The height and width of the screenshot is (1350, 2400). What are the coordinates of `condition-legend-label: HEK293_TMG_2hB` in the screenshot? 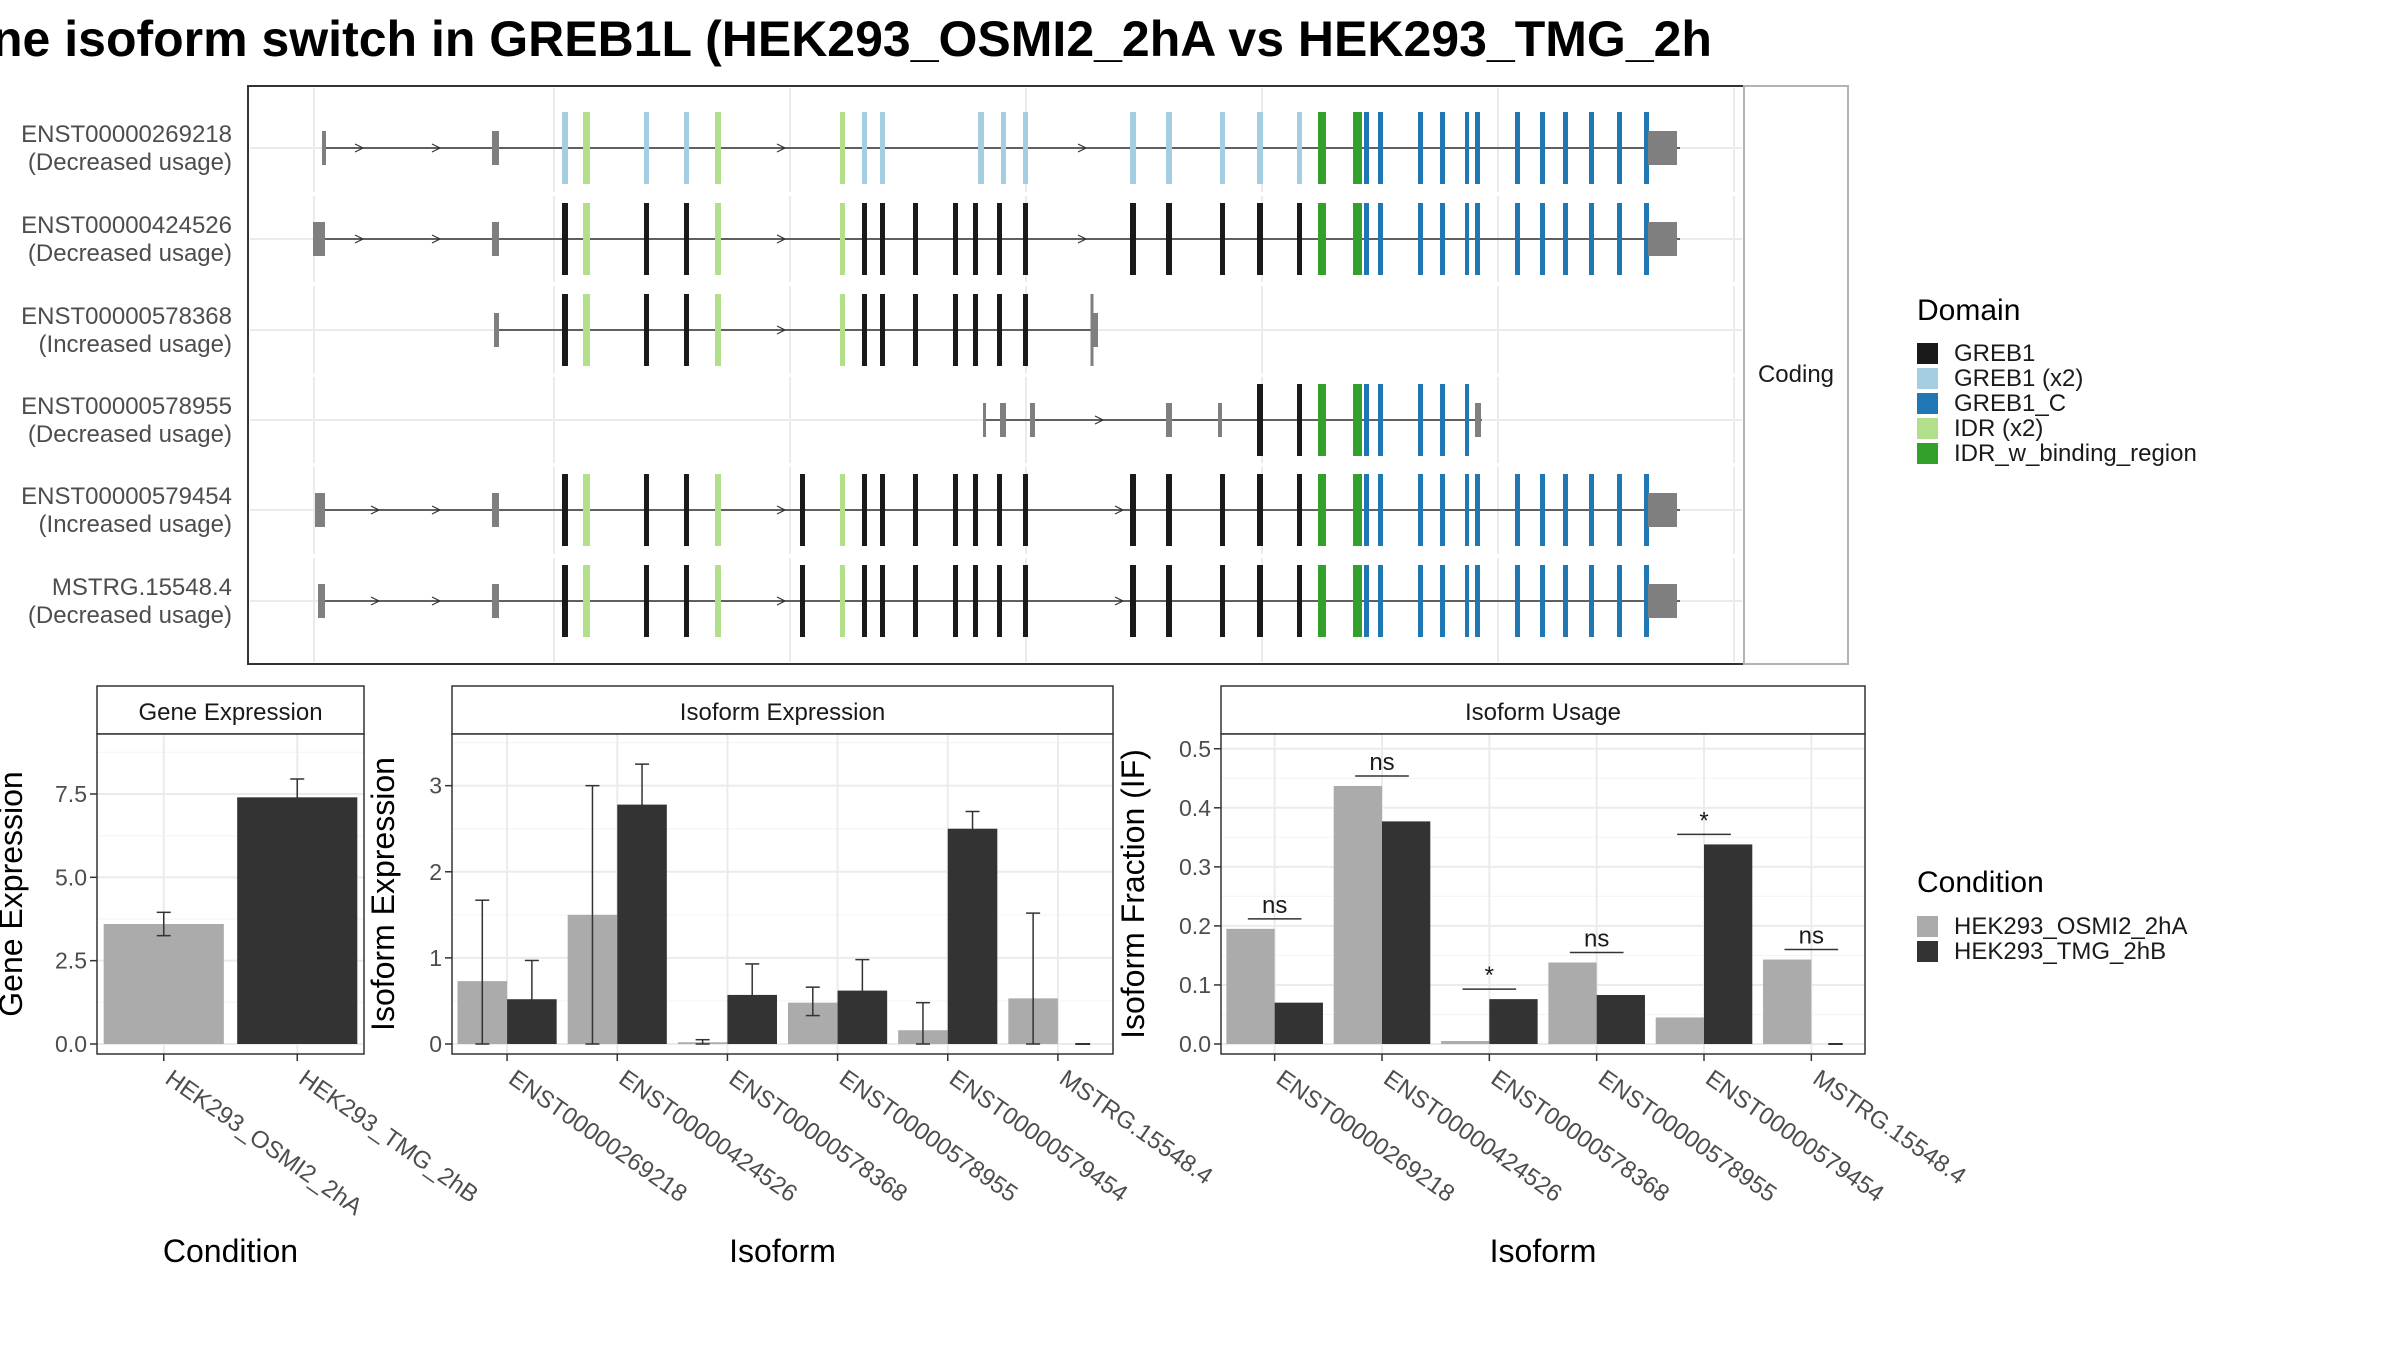 It's located at (2060, 951).